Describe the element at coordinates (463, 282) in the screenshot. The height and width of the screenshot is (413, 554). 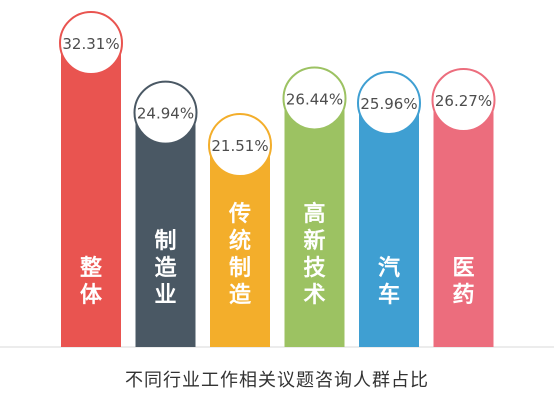
I see `category-label-5: 医药` at that location.